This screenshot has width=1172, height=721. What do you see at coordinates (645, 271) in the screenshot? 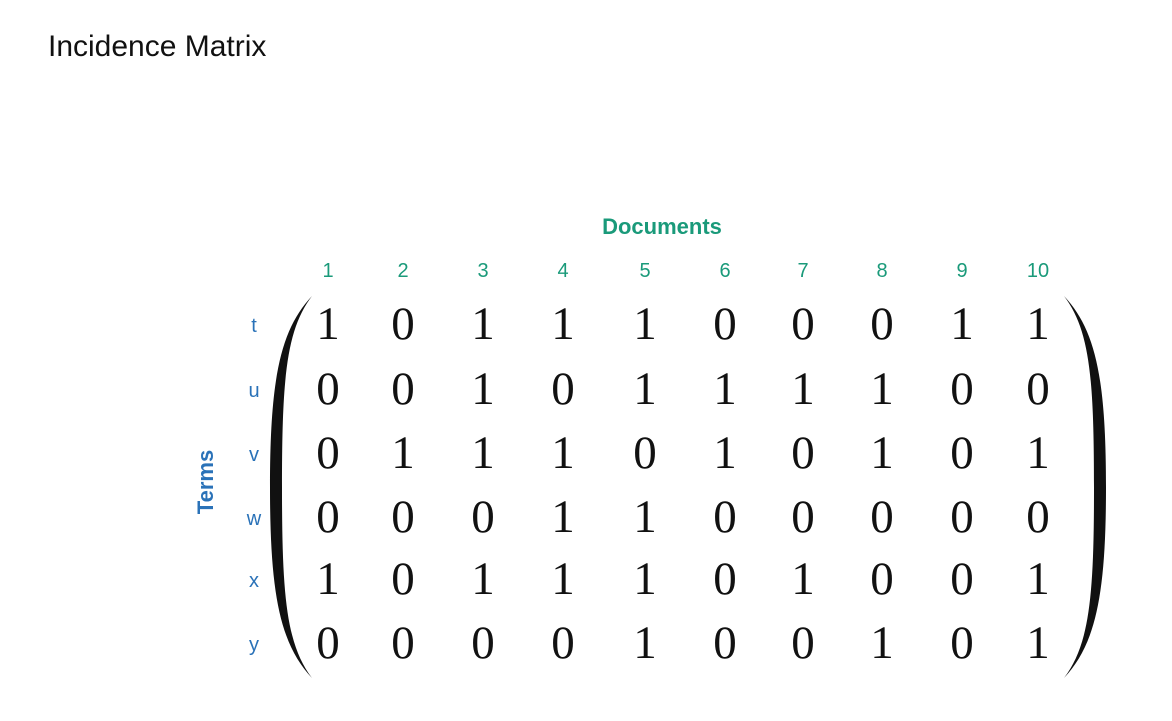
I see `column-label: 5` at bounding box center [645, 271].